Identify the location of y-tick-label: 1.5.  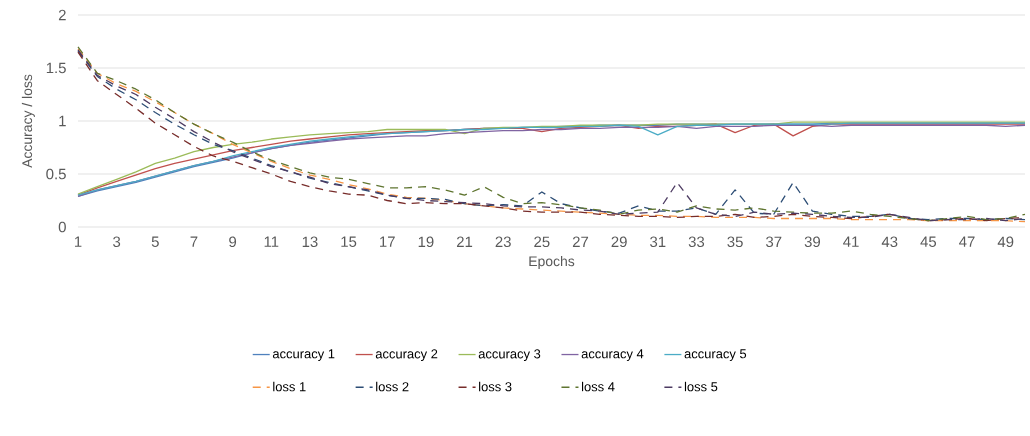
(56, 68).